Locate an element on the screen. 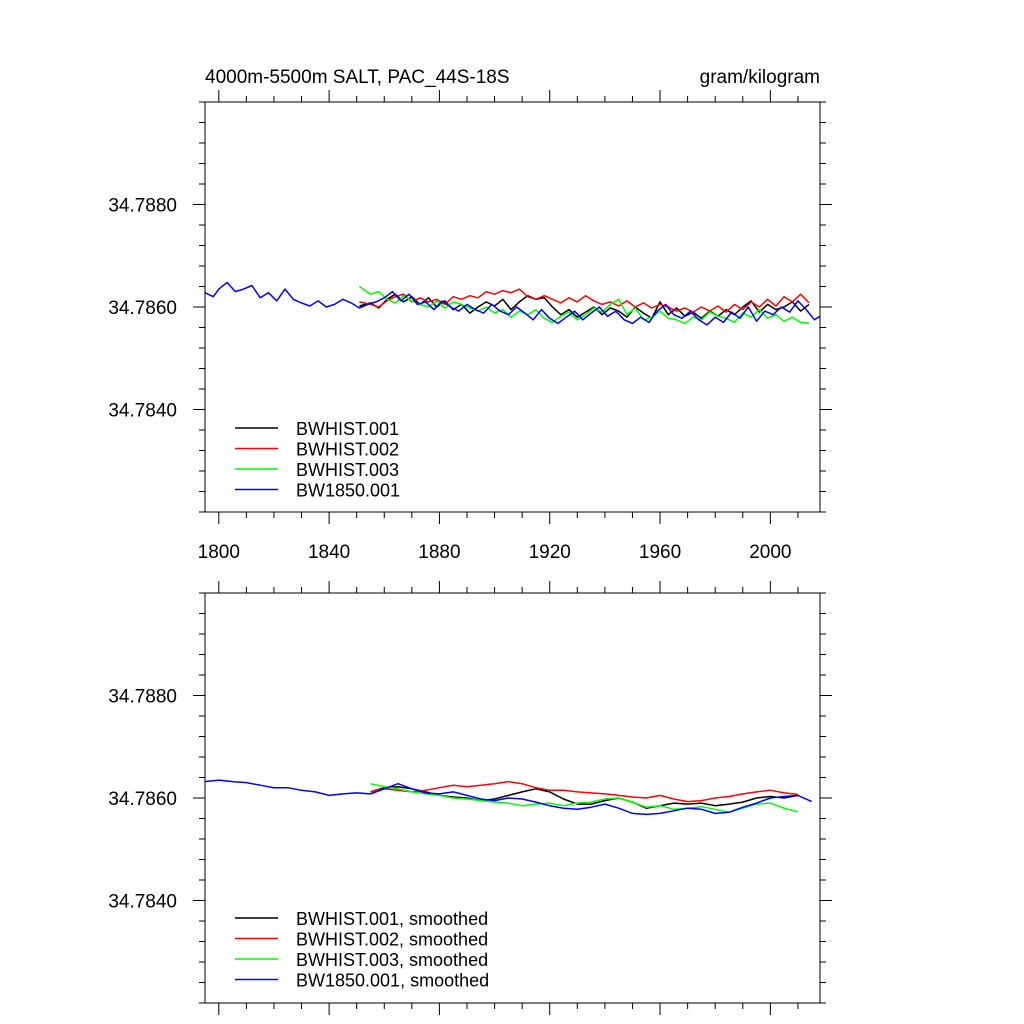 This screenshot has width=1024, height=1024. legend-label: BWHIST.002 is located at coordinates (347, 450).